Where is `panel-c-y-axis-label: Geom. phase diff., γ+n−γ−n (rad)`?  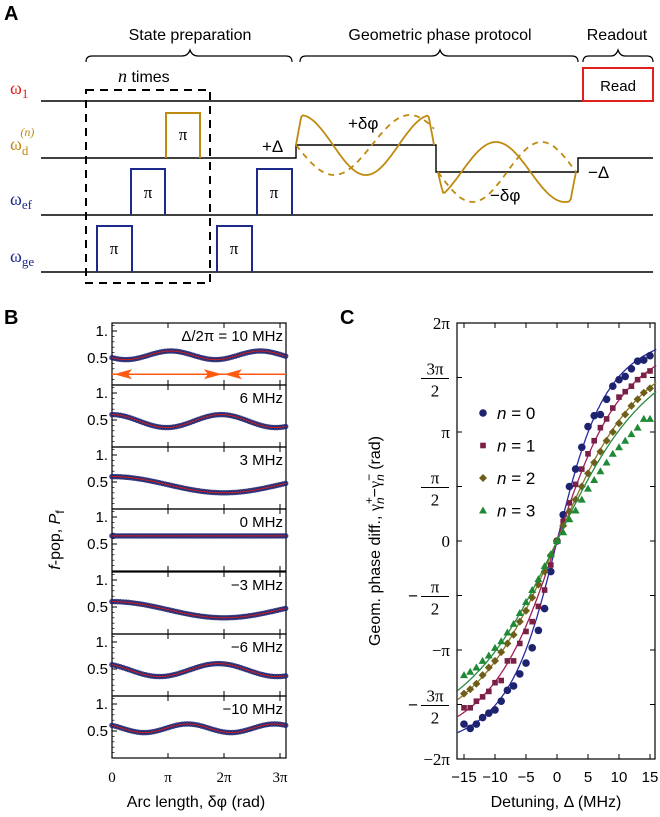 panel-c-y-axis-label: Geom. phase diff., γ+n−γ−n (rad) is located at coordinates (374, 541).